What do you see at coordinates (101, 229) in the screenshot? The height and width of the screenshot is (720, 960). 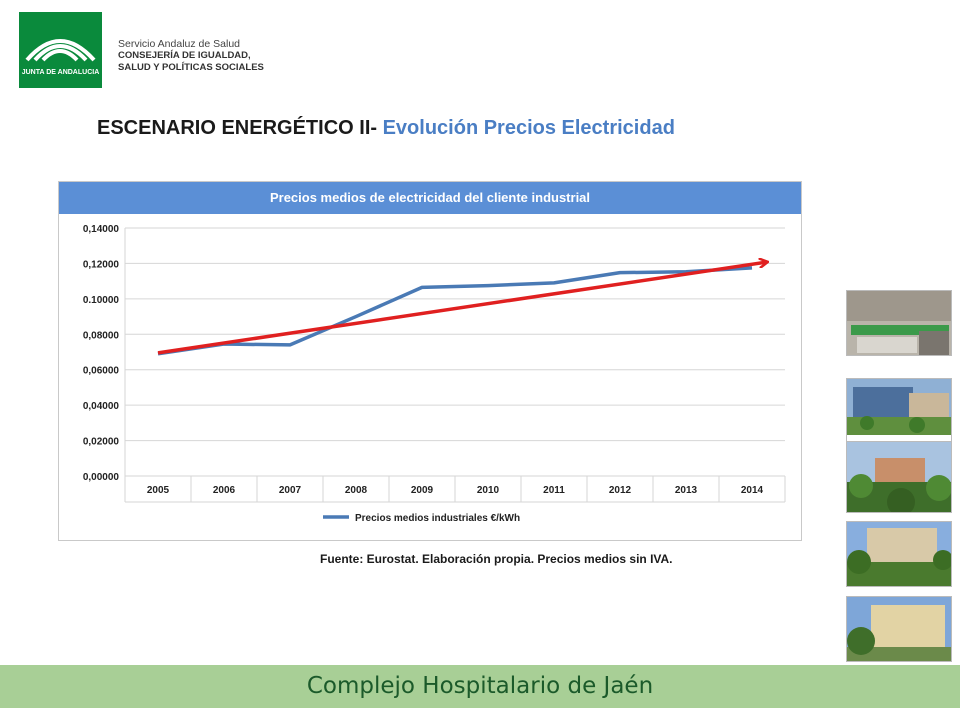 I see `y-tick-label: 0,14000` at bounding box center [101, 229].